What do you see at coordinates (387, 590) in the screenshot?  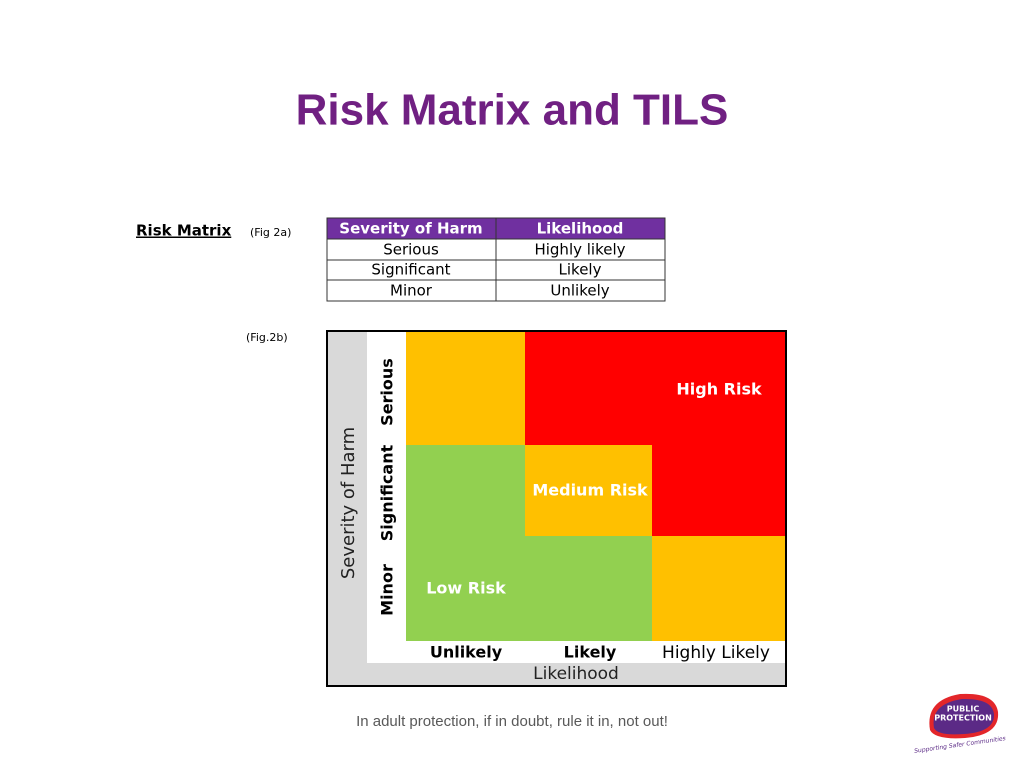 I see `row-label: Minor` at bounding box center [387, 590].